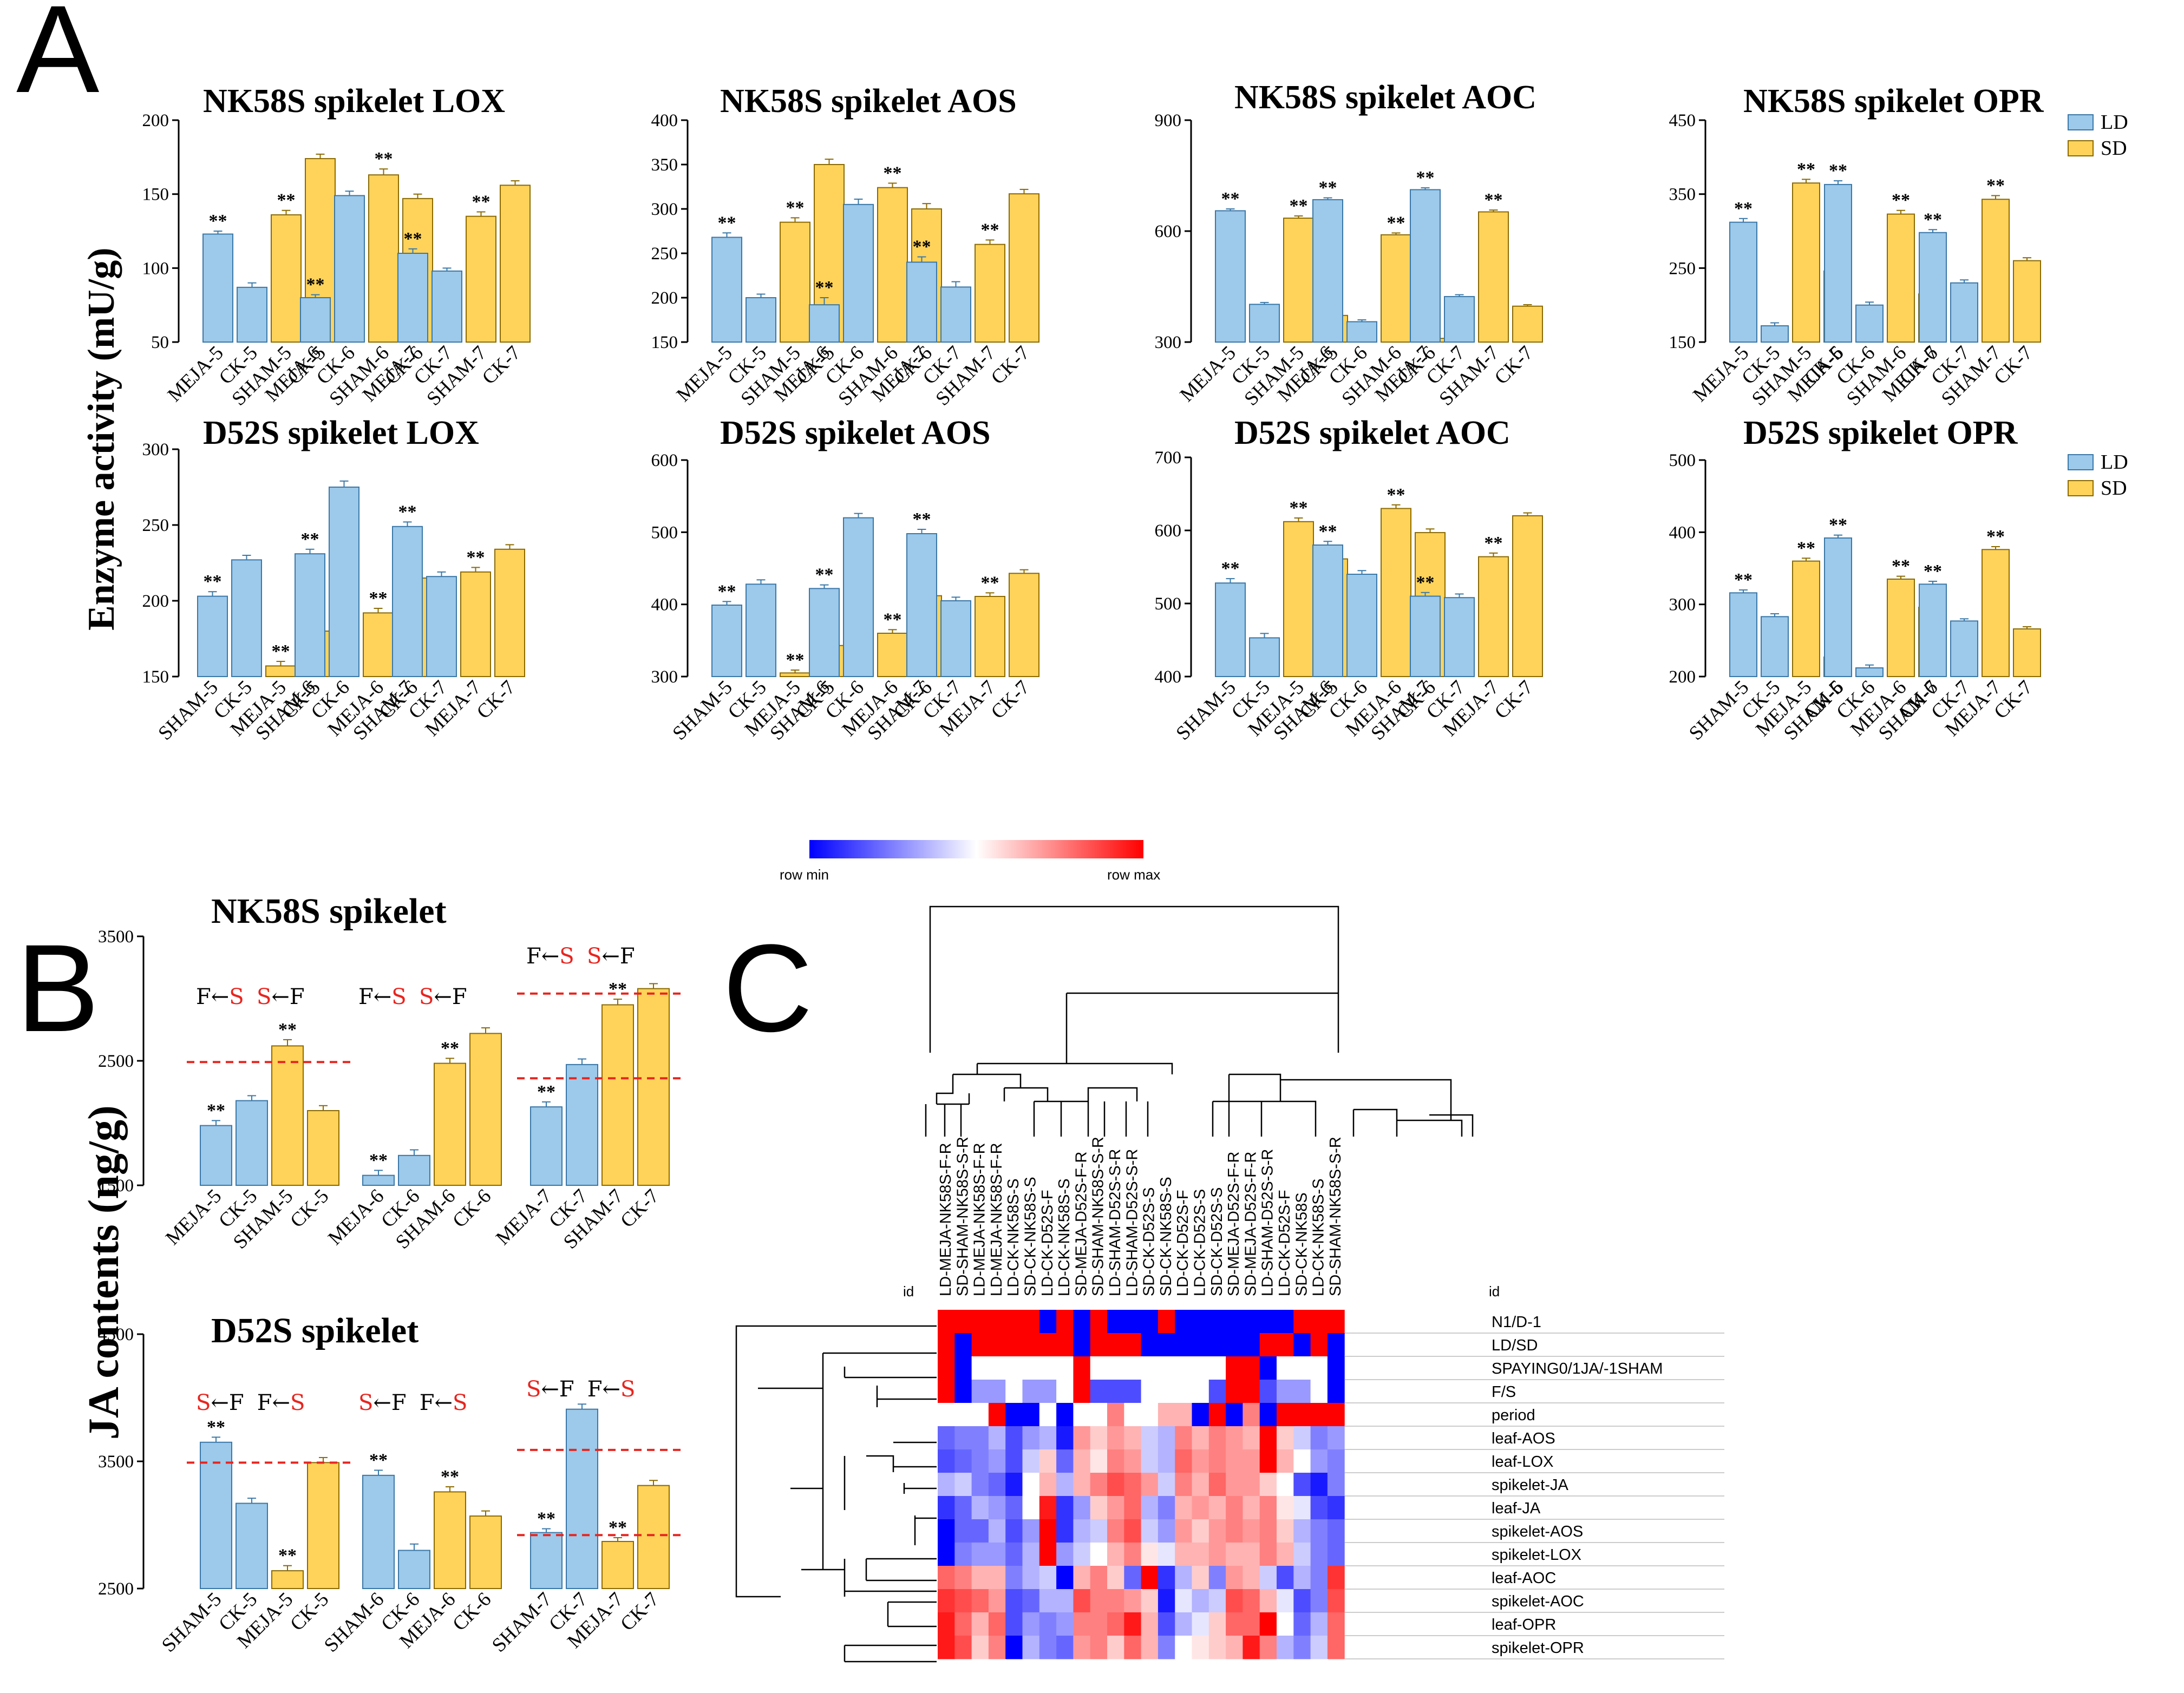 The image size is (2184, 1693). What do you see at coordinates (1132, 1222) in the screenshot?
I see `heatmap-column-label: LD-SHAM-D52S-S-R` at bounding box center [1132, 1222].